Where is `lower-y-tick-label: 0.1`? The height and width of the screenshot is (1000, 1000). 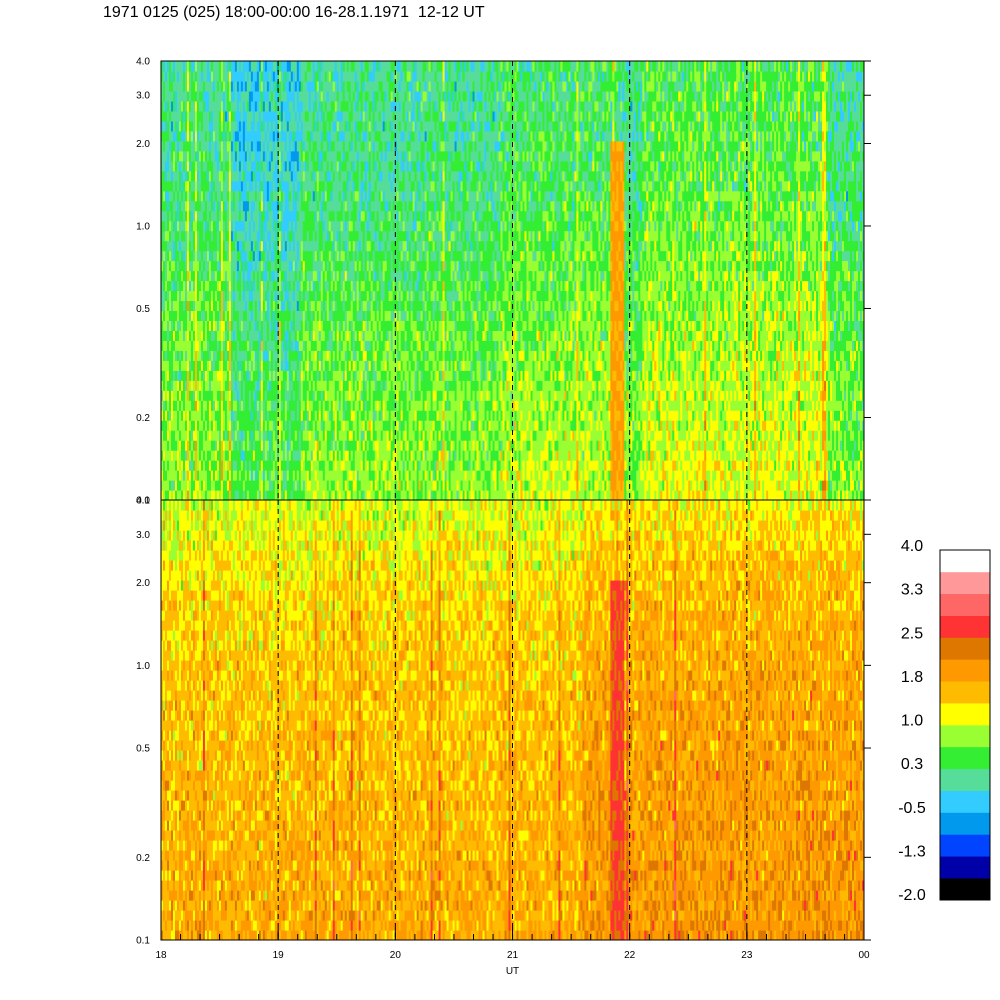 lower-y-tick-label: 0.1 is located at coordinates (143, 941).